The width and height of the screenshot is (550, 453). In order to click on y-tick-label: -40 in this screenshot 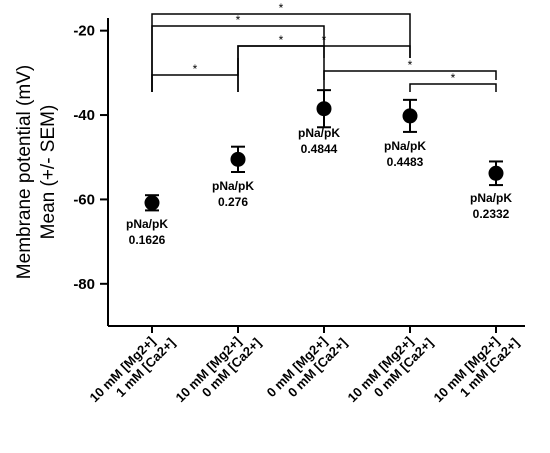, I will do `click(84, 115)`.